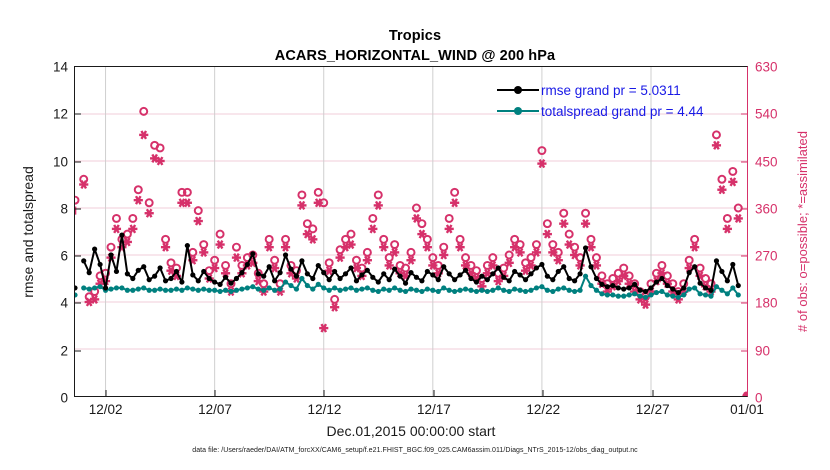 This screenshot has height=470, width=830. I want to click on x-axis-tick: 12/17, so click(433, 409).